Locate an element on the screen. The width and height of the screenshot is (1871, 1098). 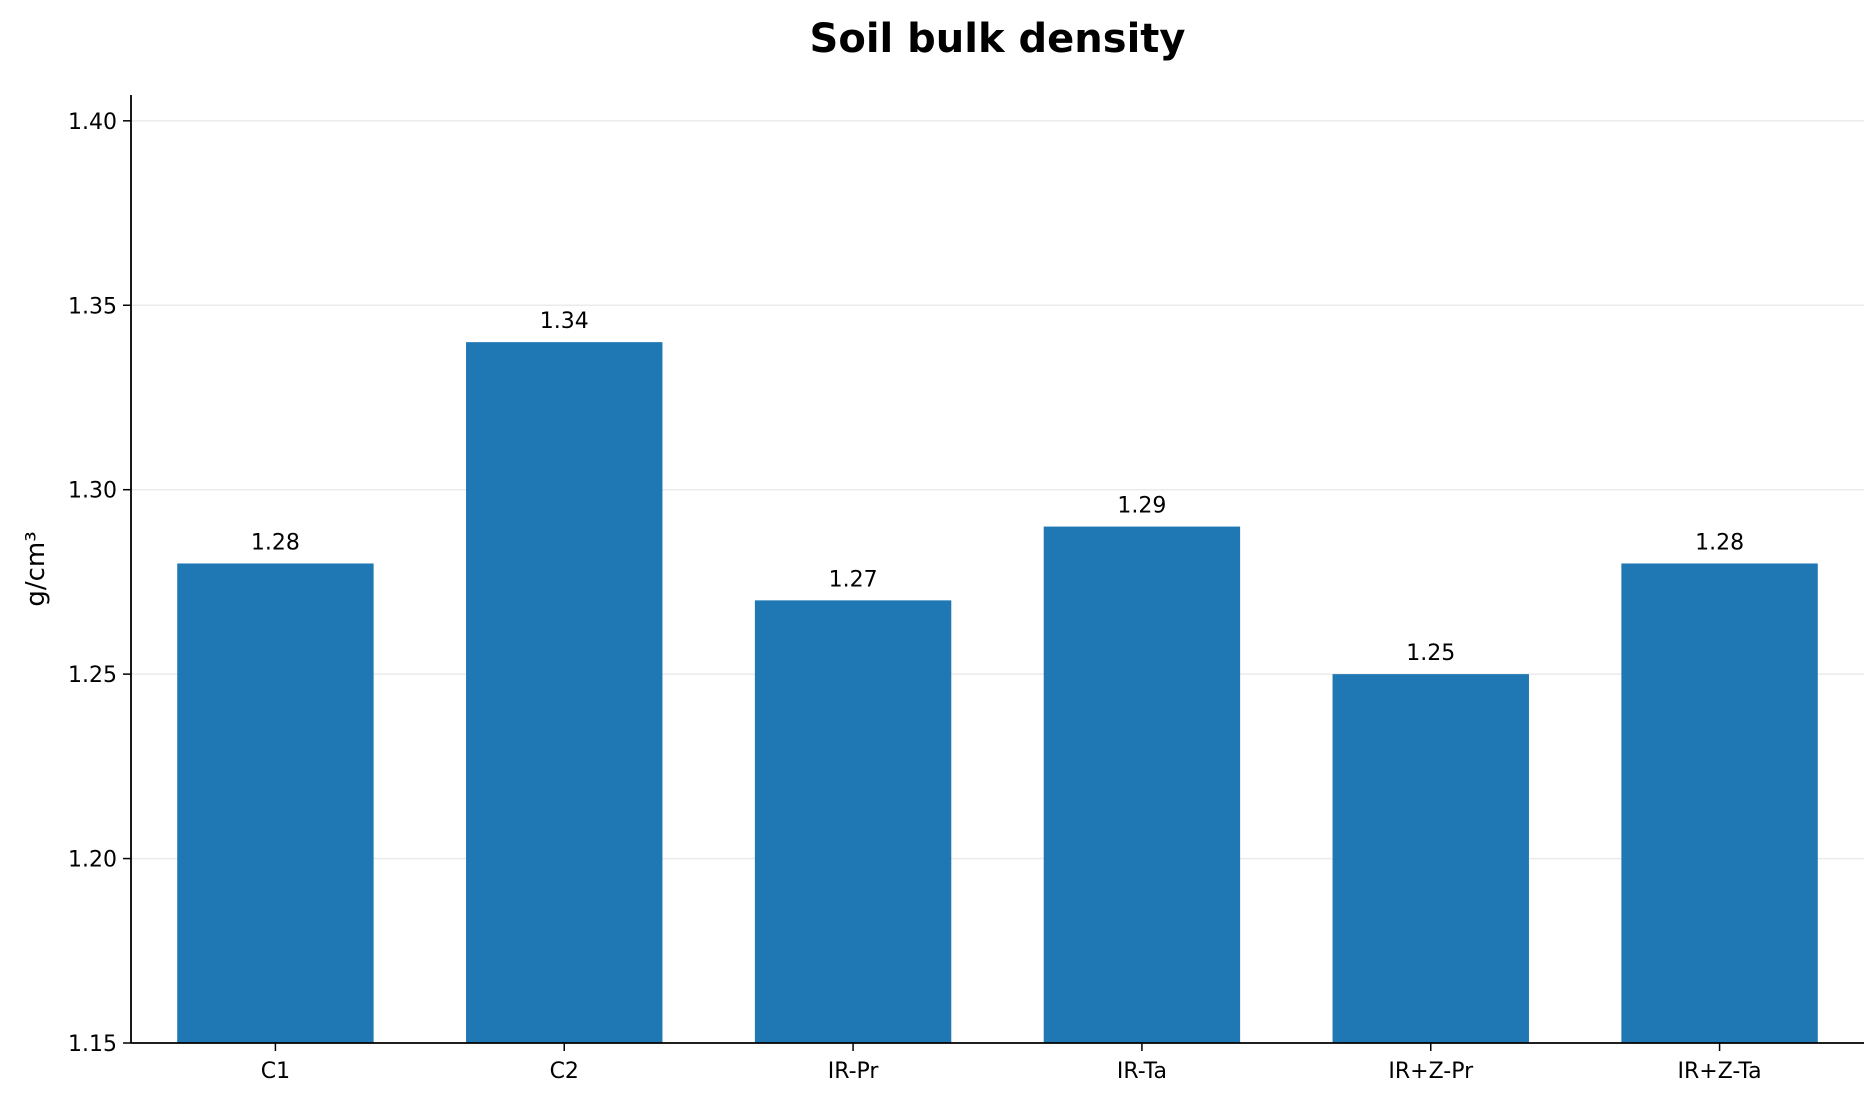
y-tick-label: 1.35 is located at coordinates (92, 306).